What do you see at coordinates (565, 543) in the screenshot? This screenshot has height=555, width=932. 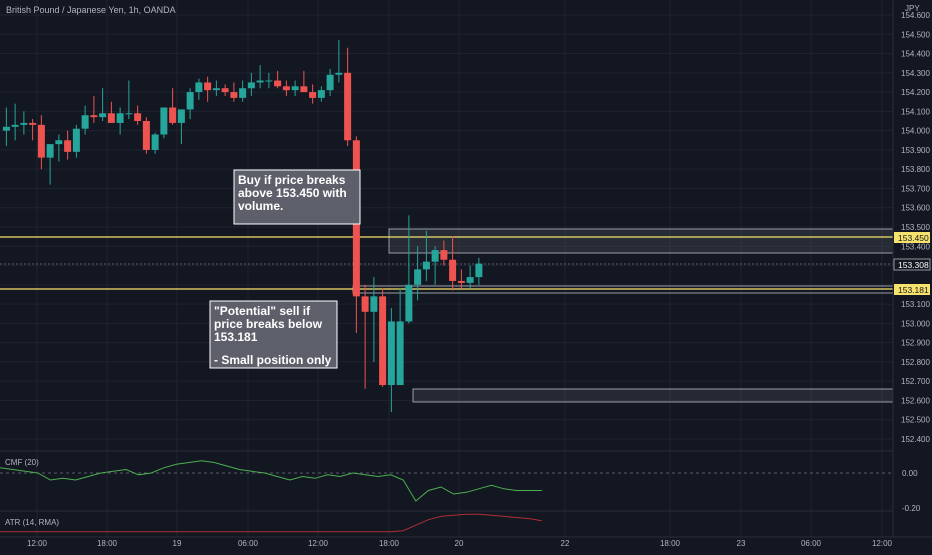 I see `time-tick-label: 22` at bounding box center [565, 543].